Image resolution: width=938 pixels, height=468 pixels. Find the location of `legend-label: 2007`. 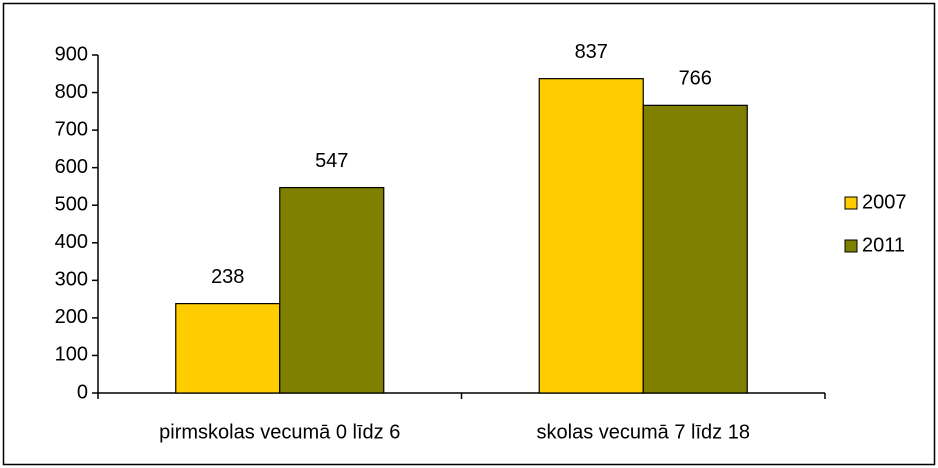

legend-label: 2007 is located at coordinates (884, 202).